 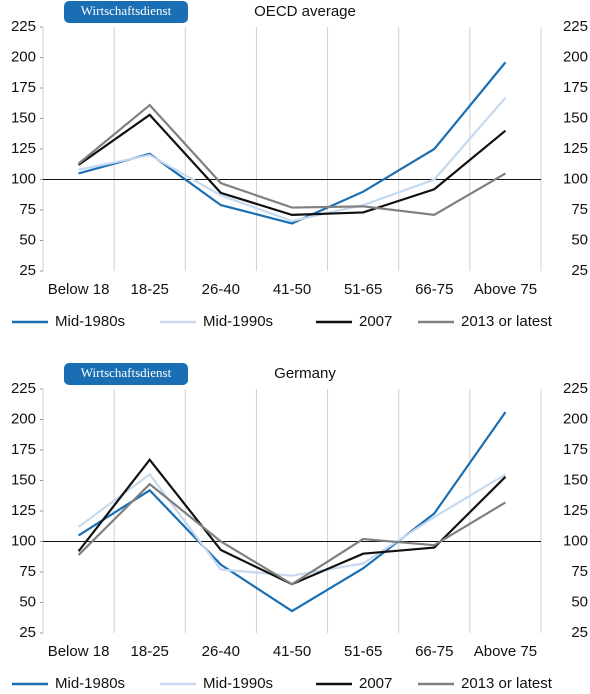 I want to click on chart-title: Germany, so click(x=305, y=373).